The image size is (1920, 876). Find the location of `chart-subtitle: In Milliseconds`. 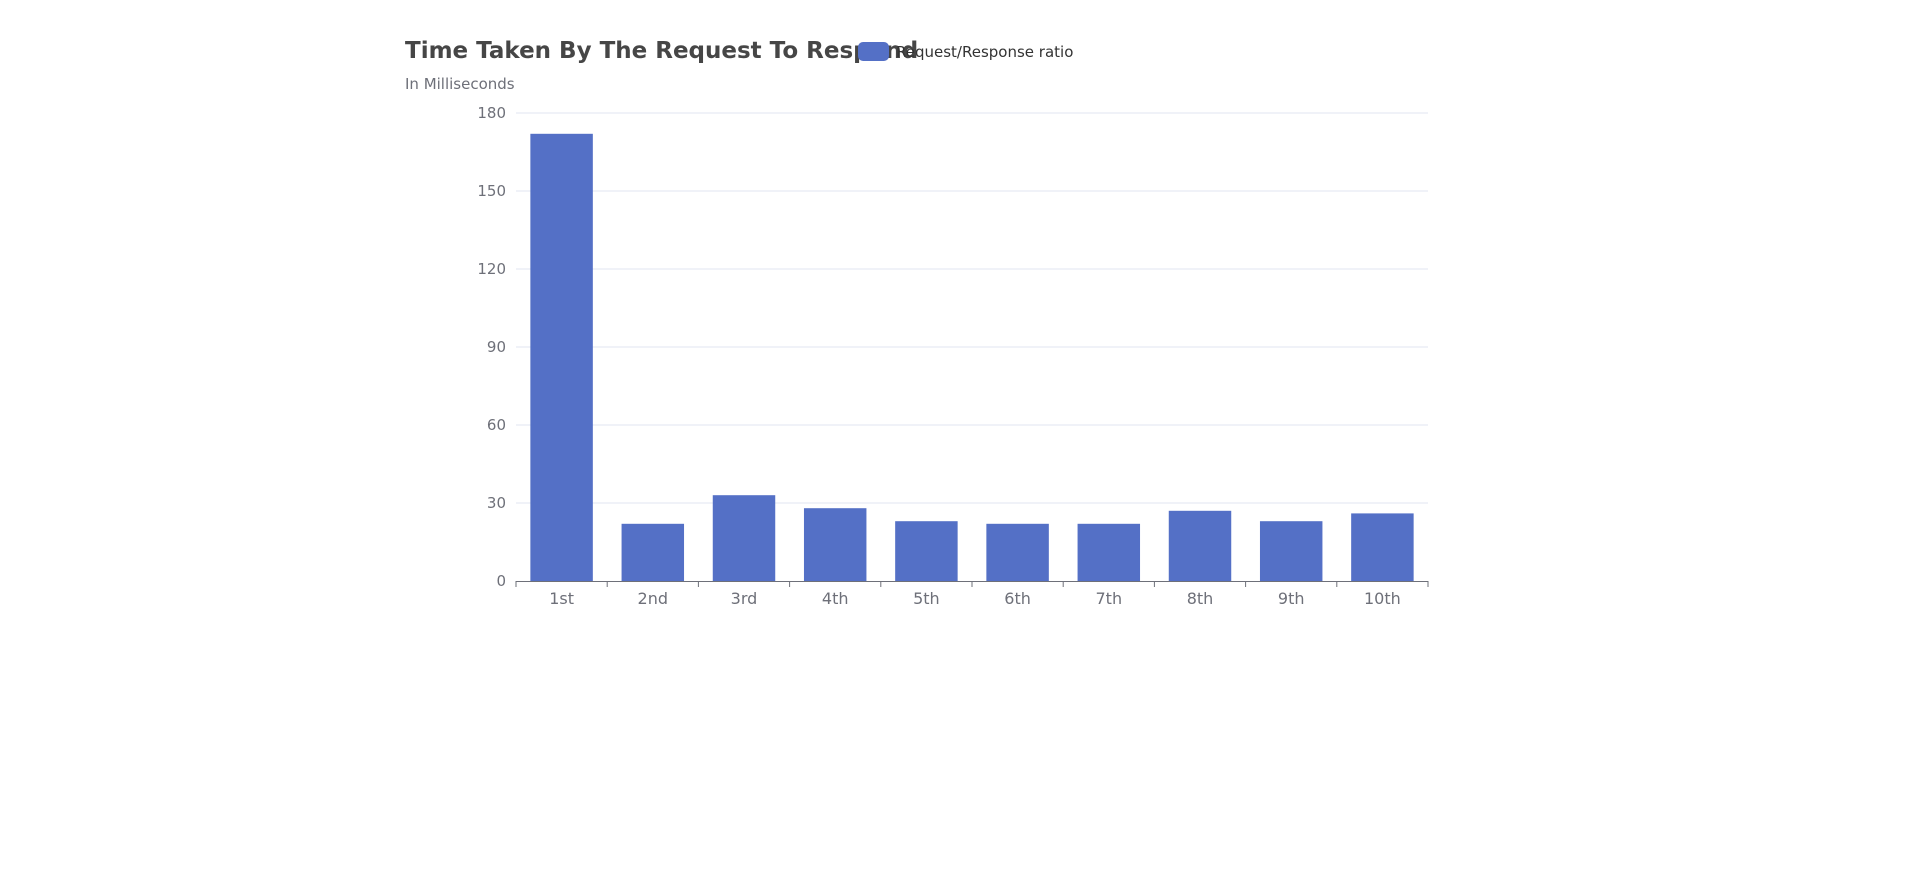

chart-subtitle: In Milliseconds is located at coordinates (460, 84).